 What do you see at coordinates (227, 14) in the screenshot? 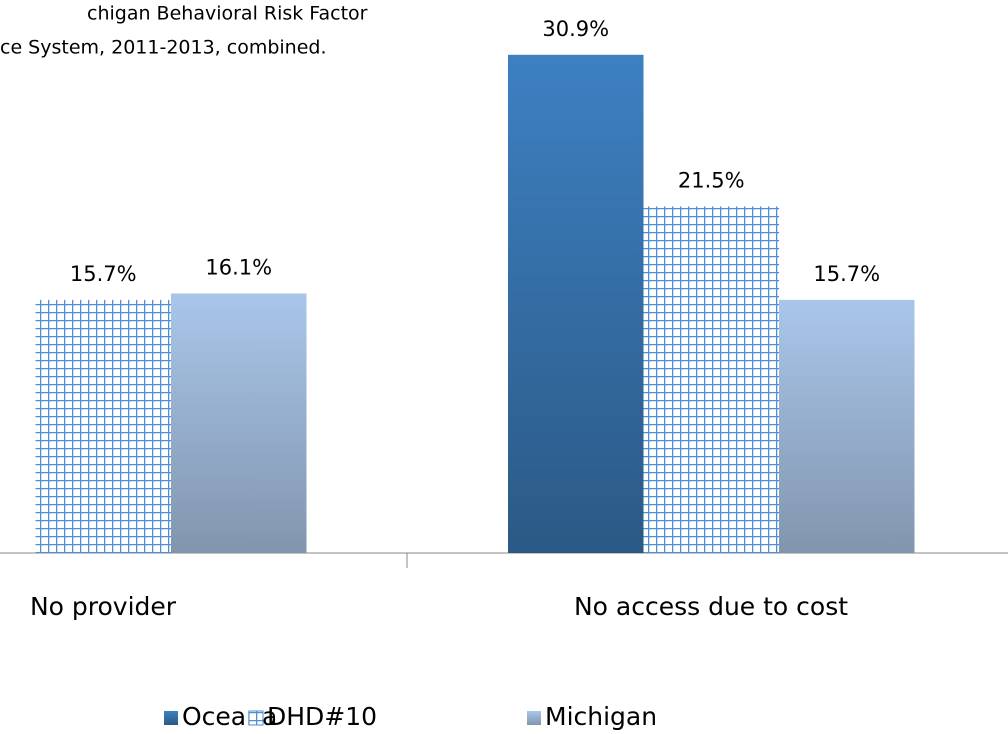
I see `annotation: chigan Behavioral Risk Factor` at bounding box center [227, 14].